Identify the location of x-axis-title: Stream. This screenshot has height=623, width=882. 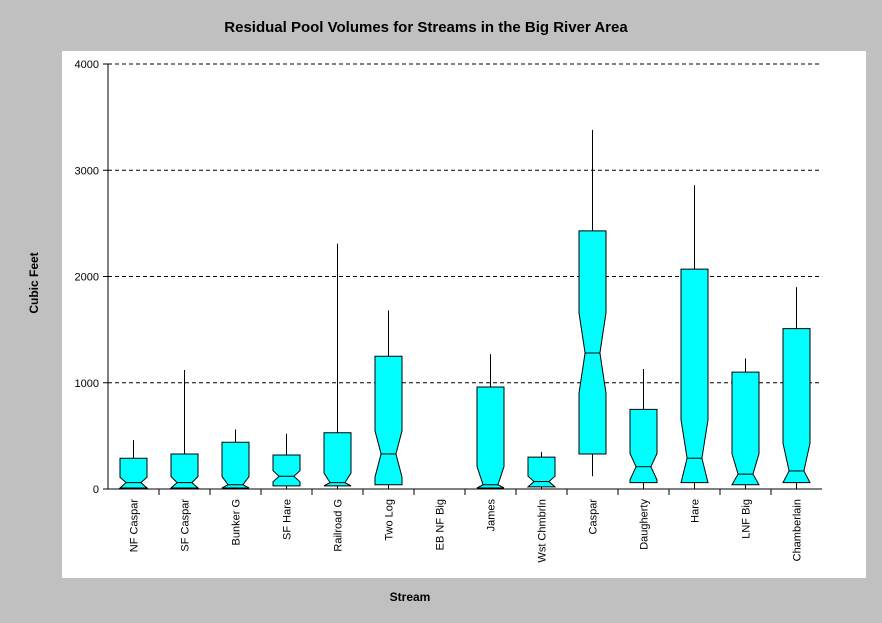
(410, 597).